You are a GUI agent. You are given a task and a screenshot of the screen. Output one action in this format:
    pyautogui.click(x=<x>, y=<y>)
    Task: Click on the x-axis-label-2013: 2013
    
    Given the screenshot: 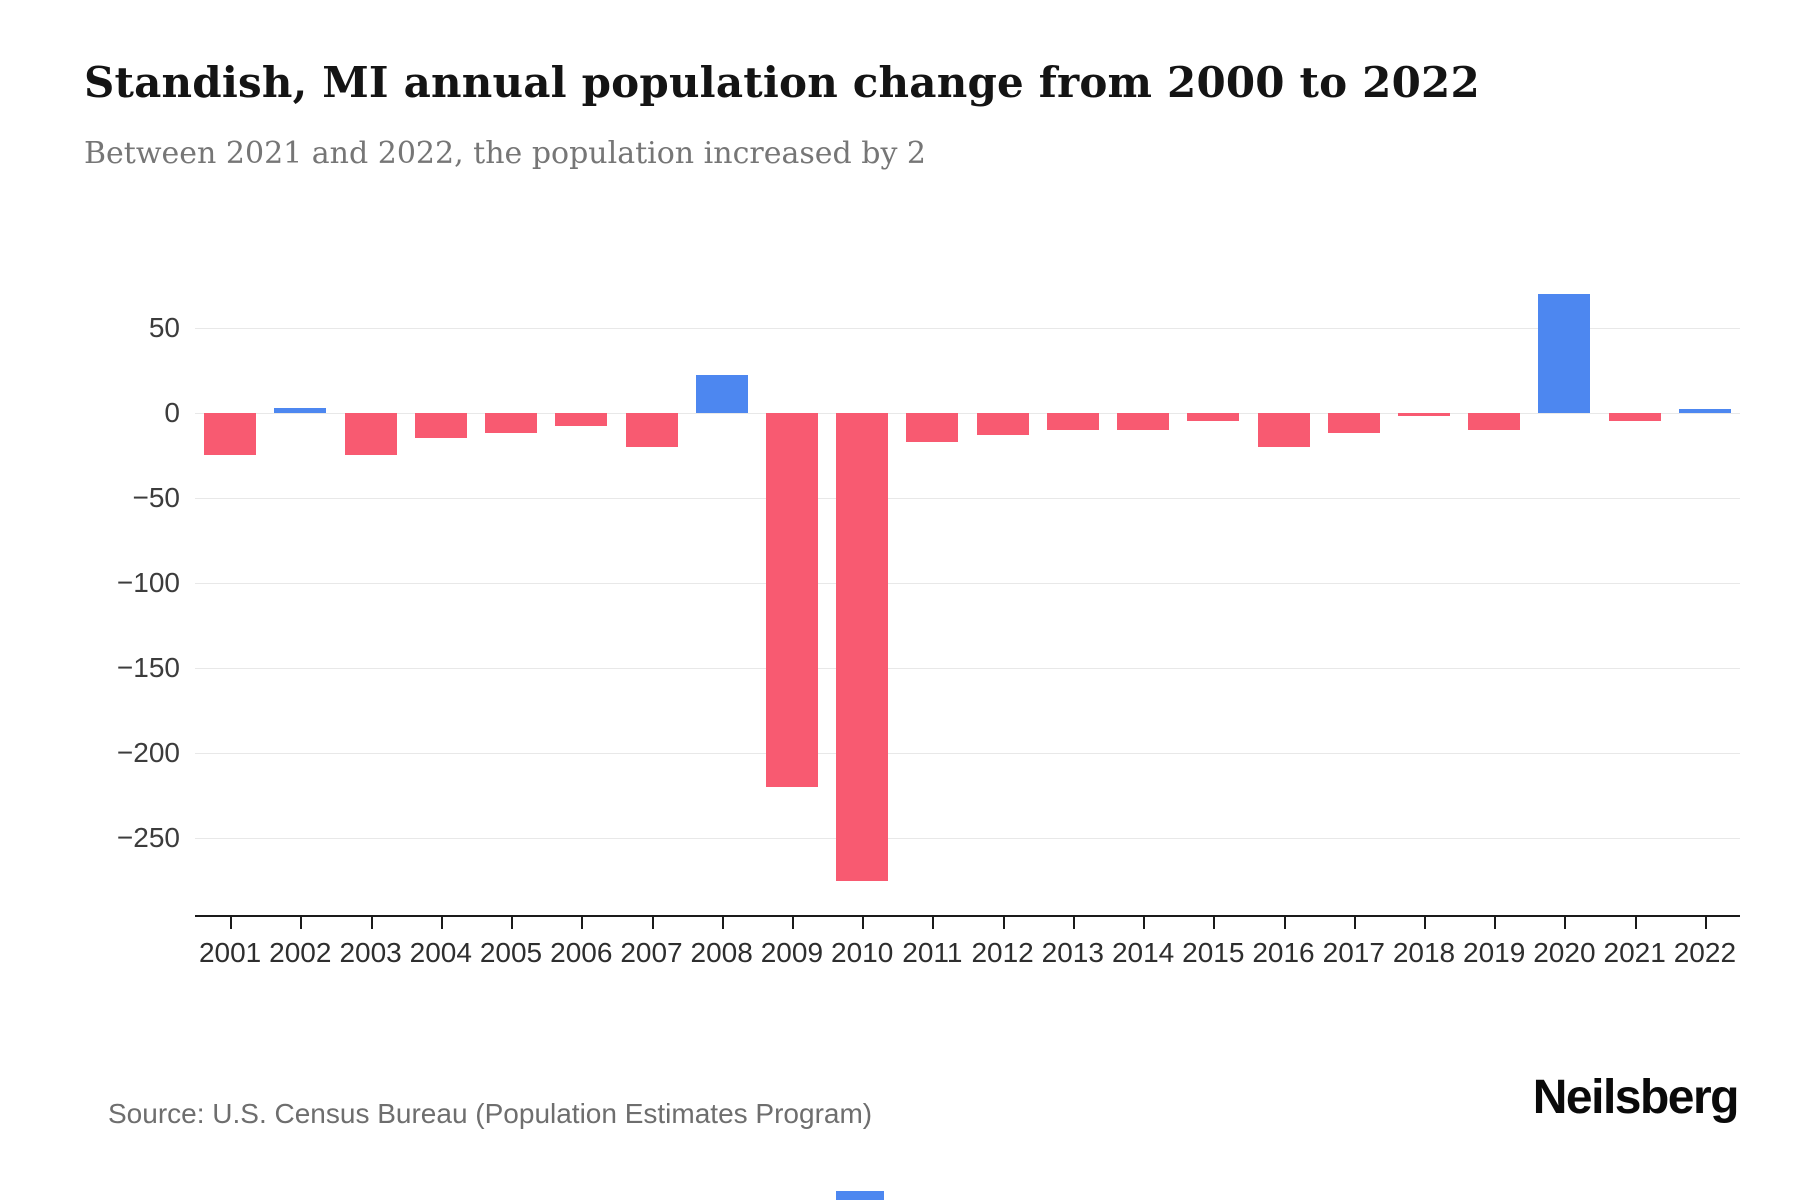 What is the action you would take?
    pyautogui.click(x=1072, y=952)
    